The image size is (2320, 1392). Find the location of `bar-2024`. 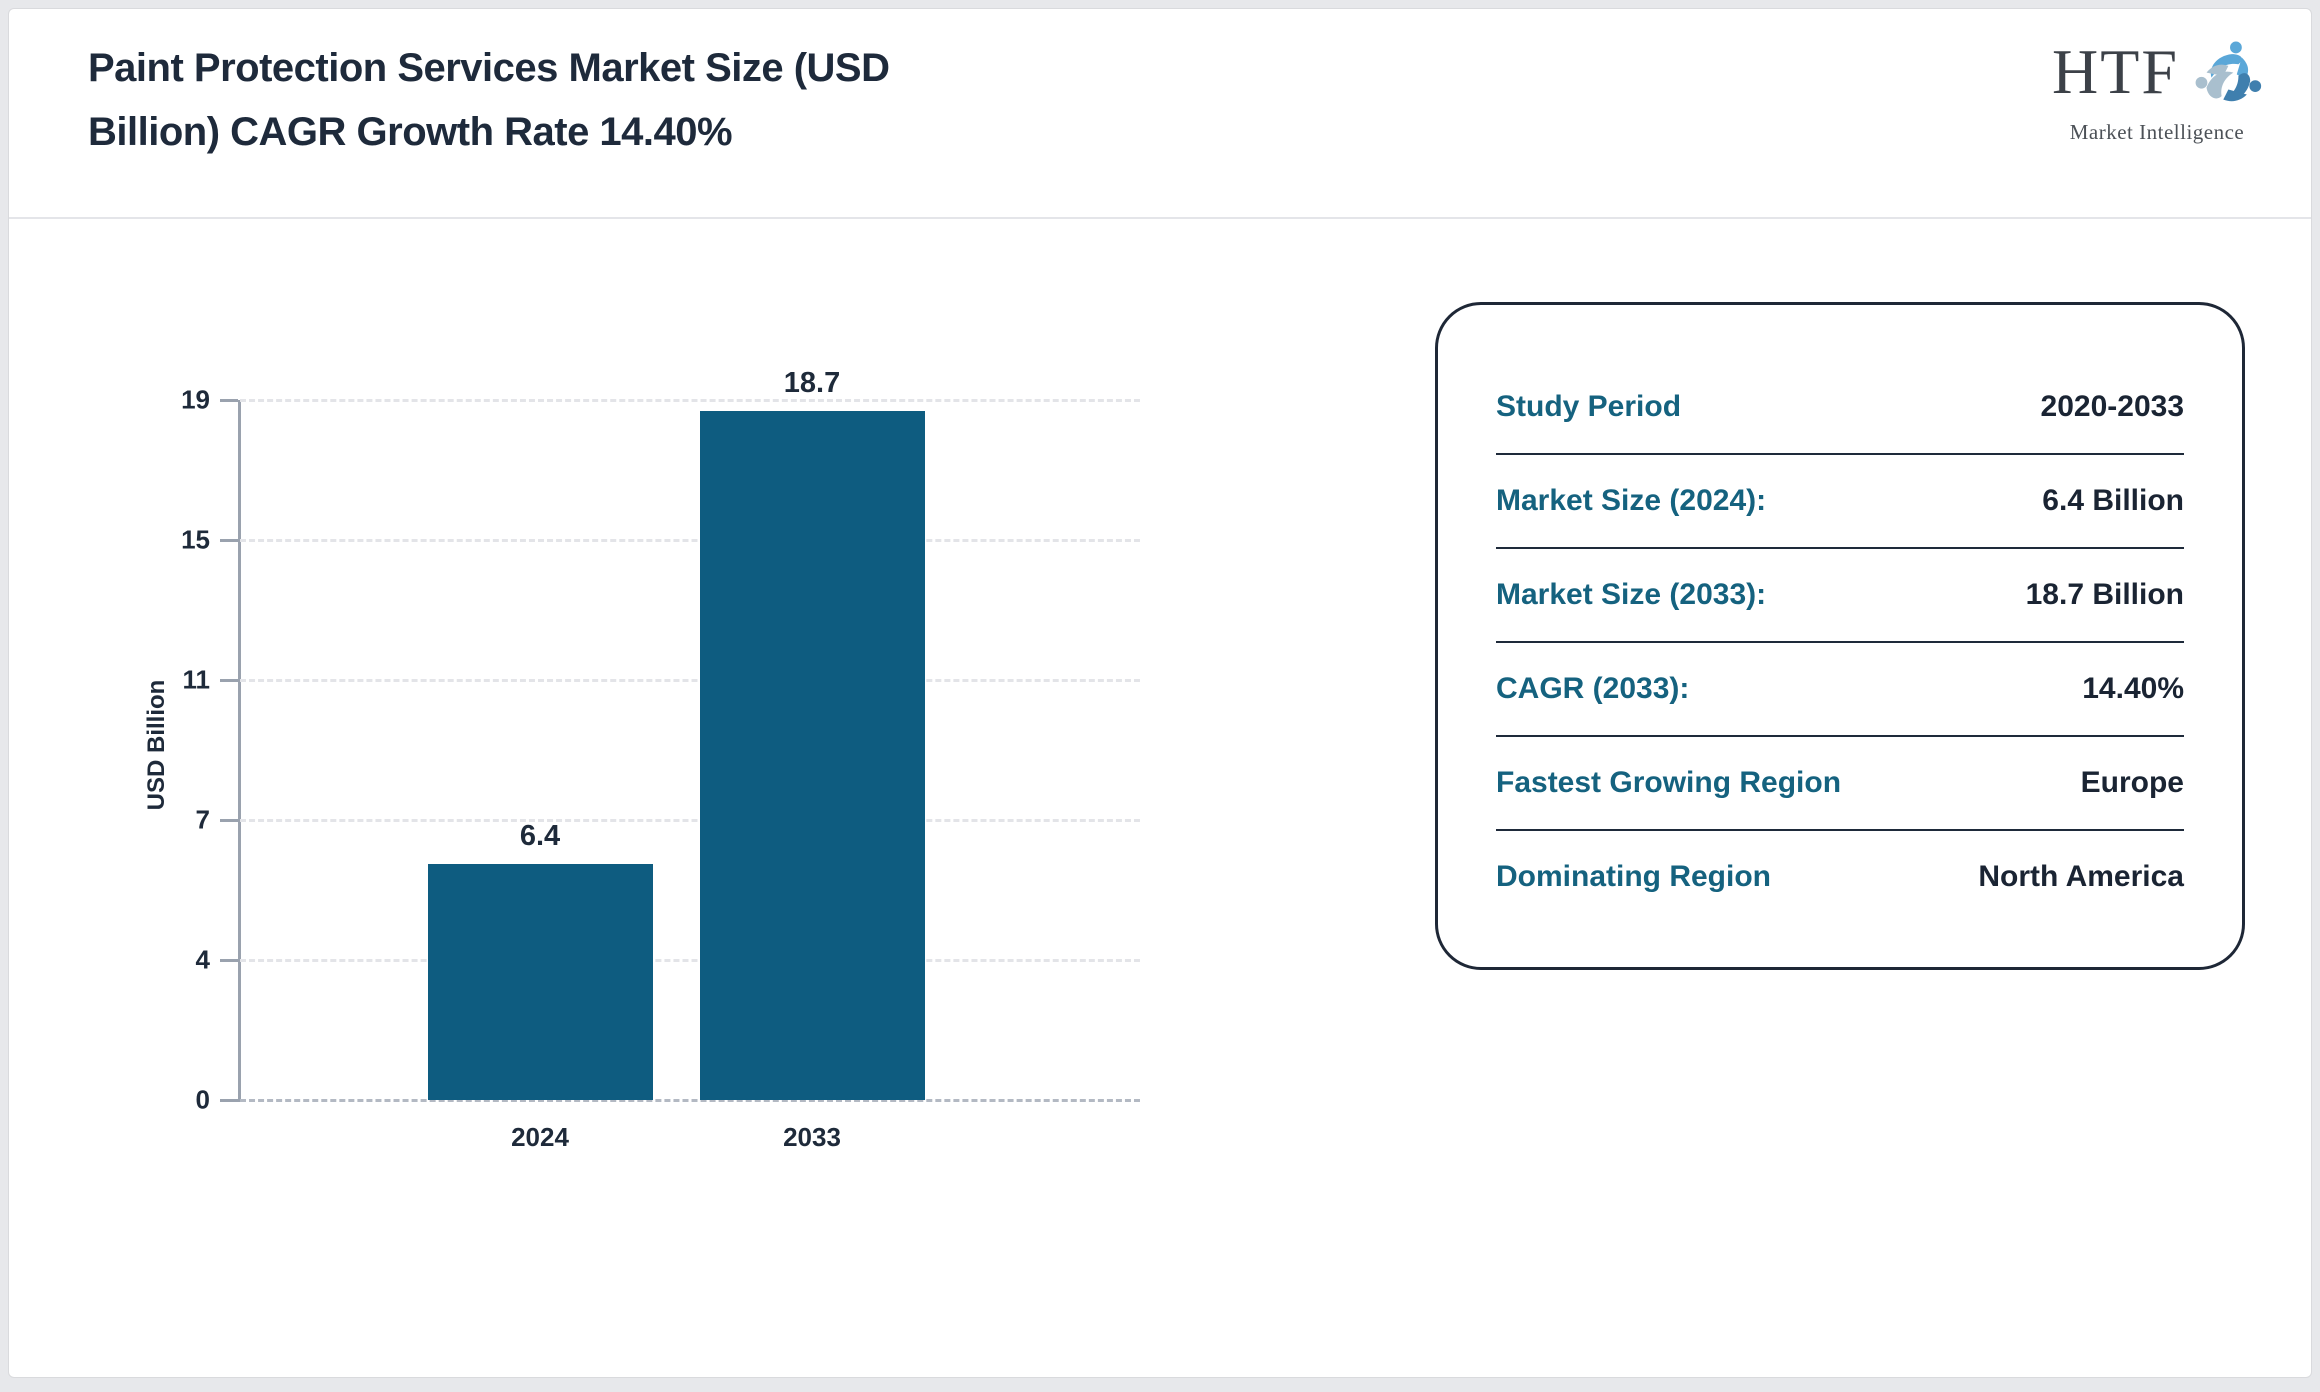

bar-2024 is located at coordinates (540, 982).